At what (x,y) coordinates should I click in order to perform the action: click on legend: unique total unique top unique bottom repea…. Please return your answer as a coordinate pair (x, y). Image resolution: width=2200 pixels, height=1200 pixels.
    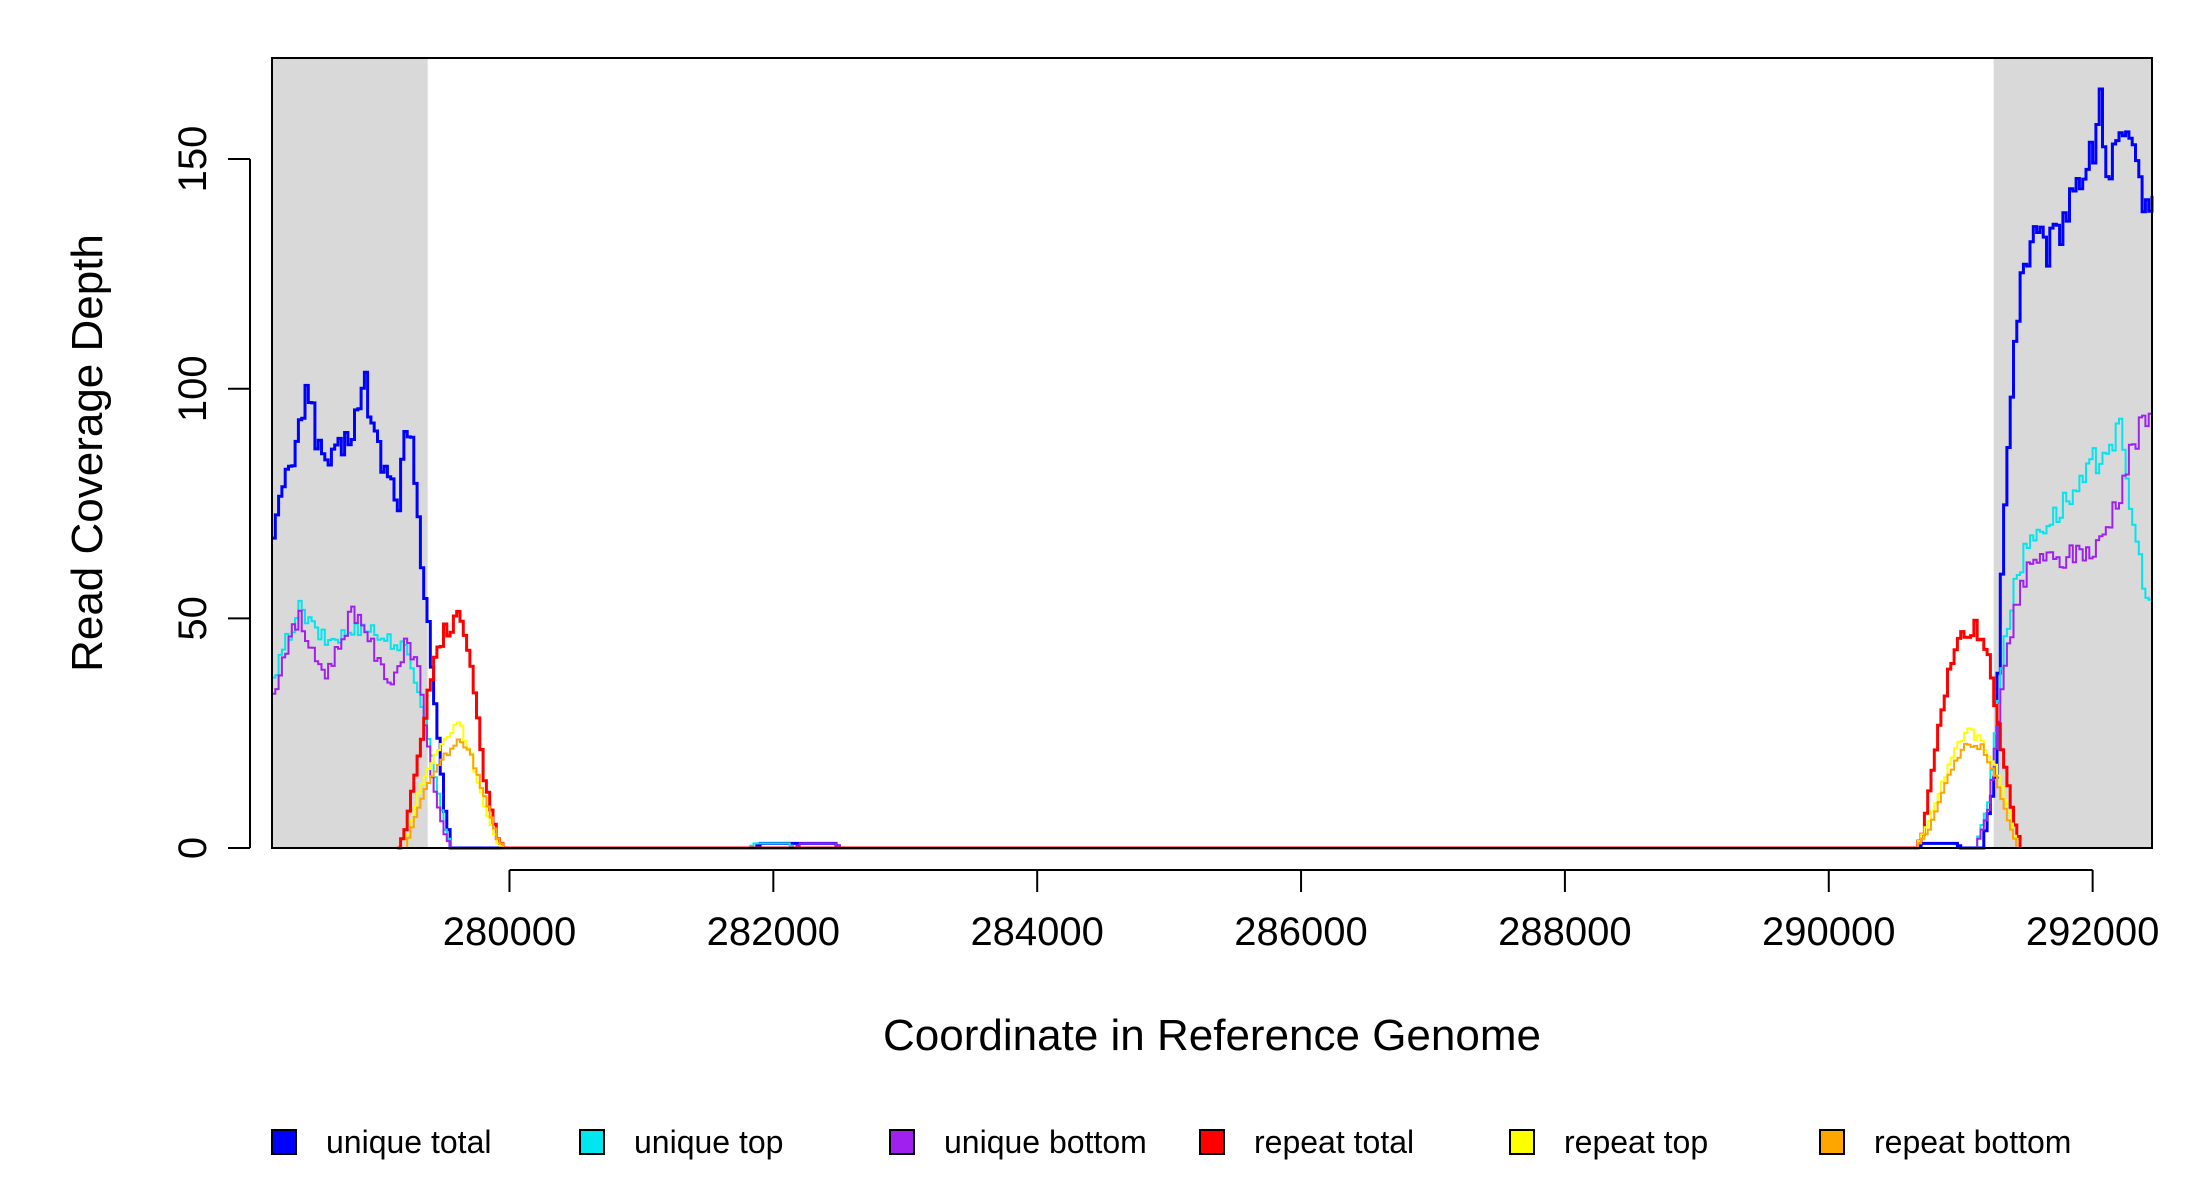
    Looking at the image, I should click on (1171, 1142).